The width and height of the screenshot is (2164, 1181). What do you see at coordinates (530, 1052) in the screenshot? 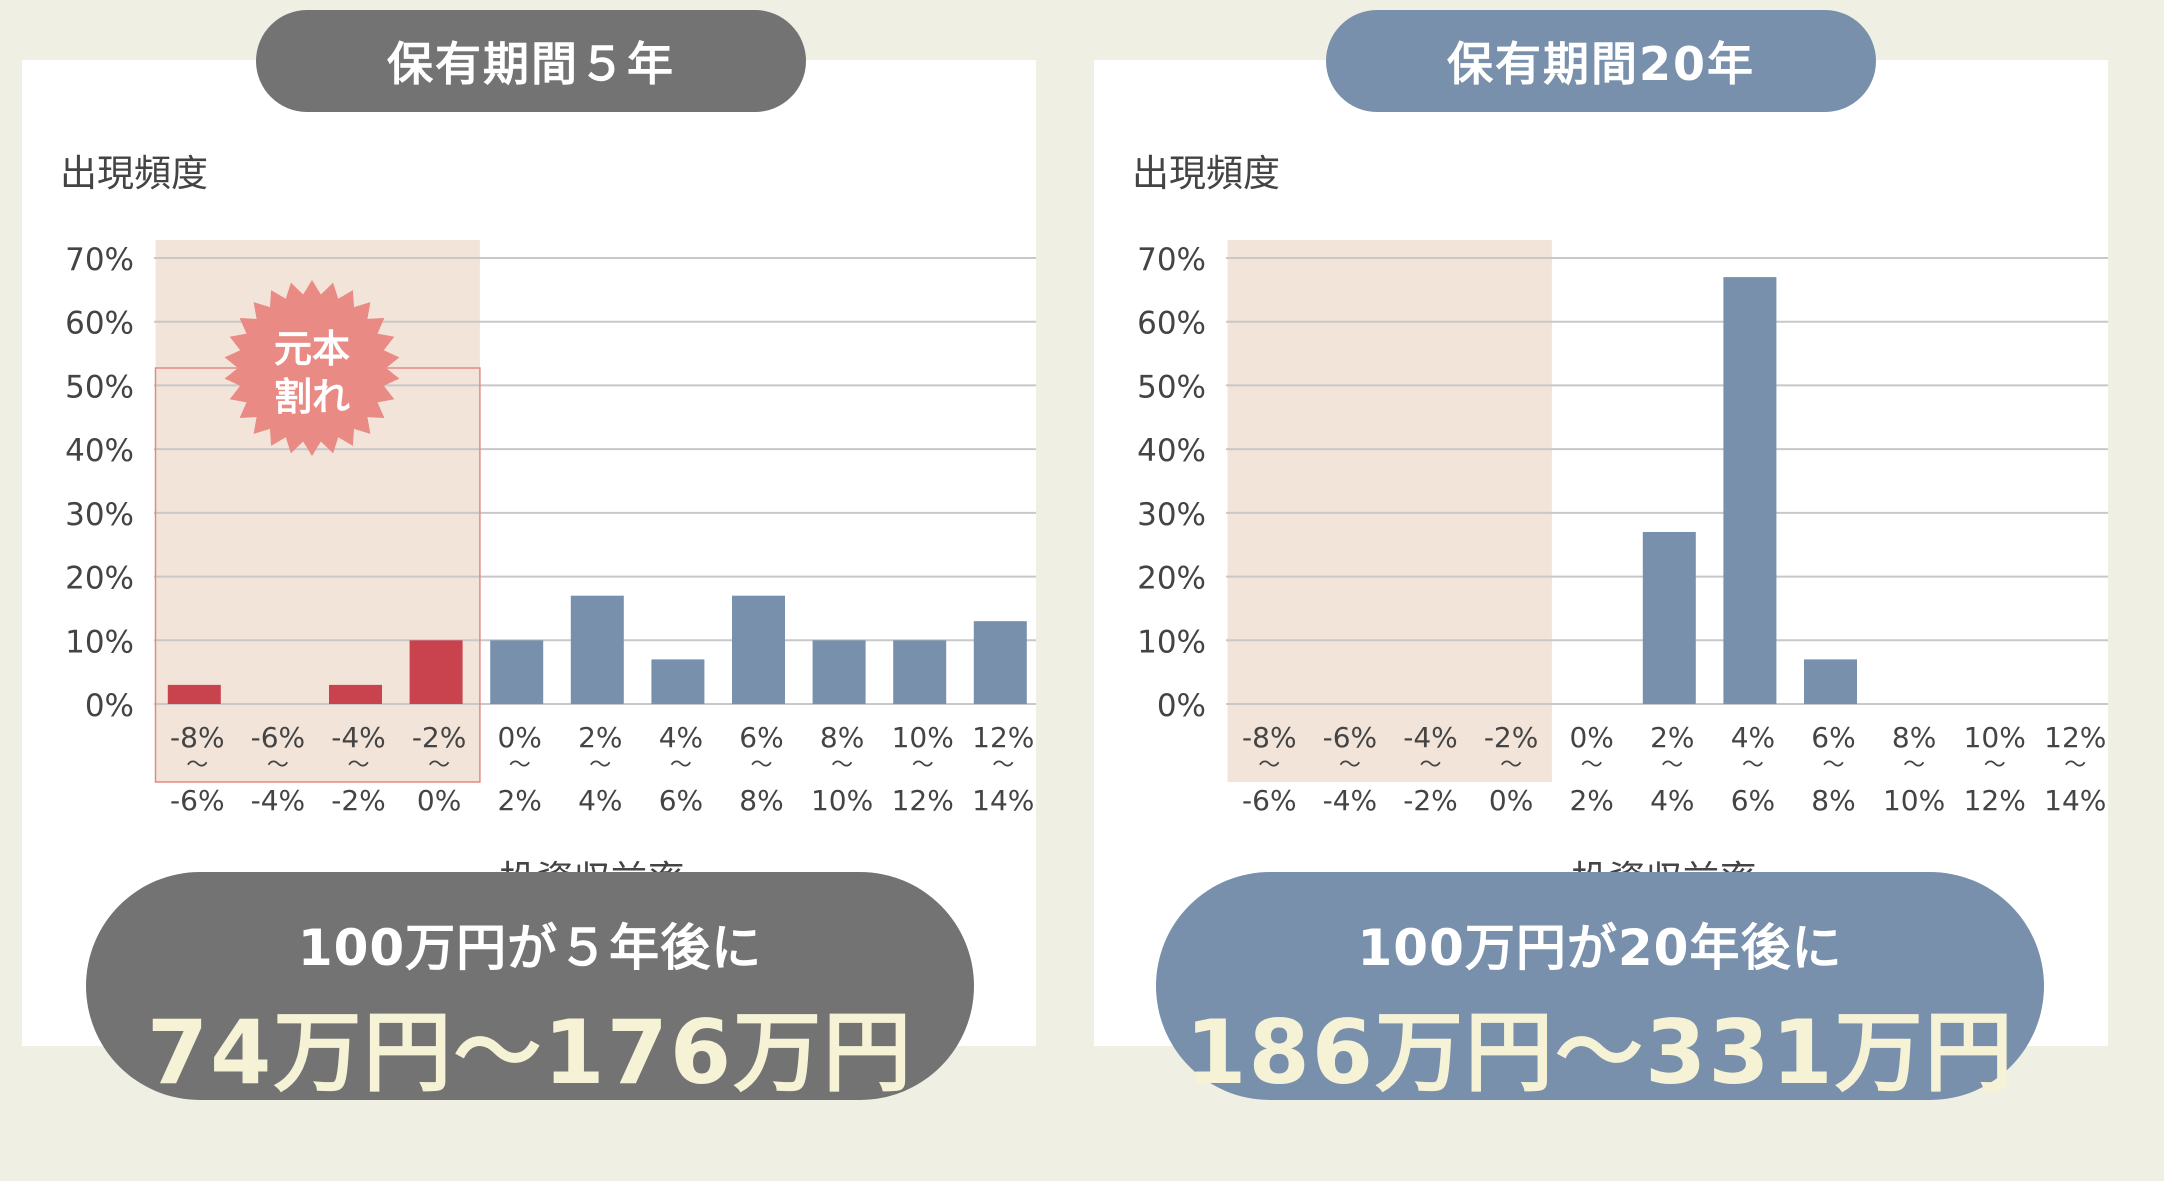
I see `result-range-5-year: 74万円〜176万円` at bounding box center [530, 1052].